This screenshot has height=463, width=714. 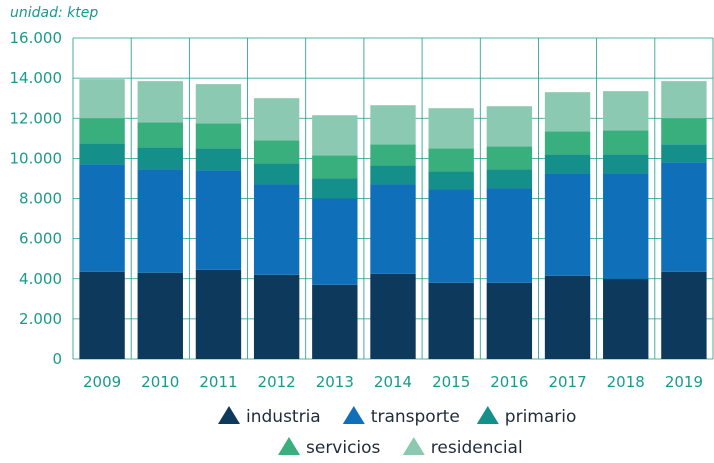 What do you see at coordinates (567, 317) in the screenshot?
I see `bar-industria-2017` at bounding box center [567, 317].